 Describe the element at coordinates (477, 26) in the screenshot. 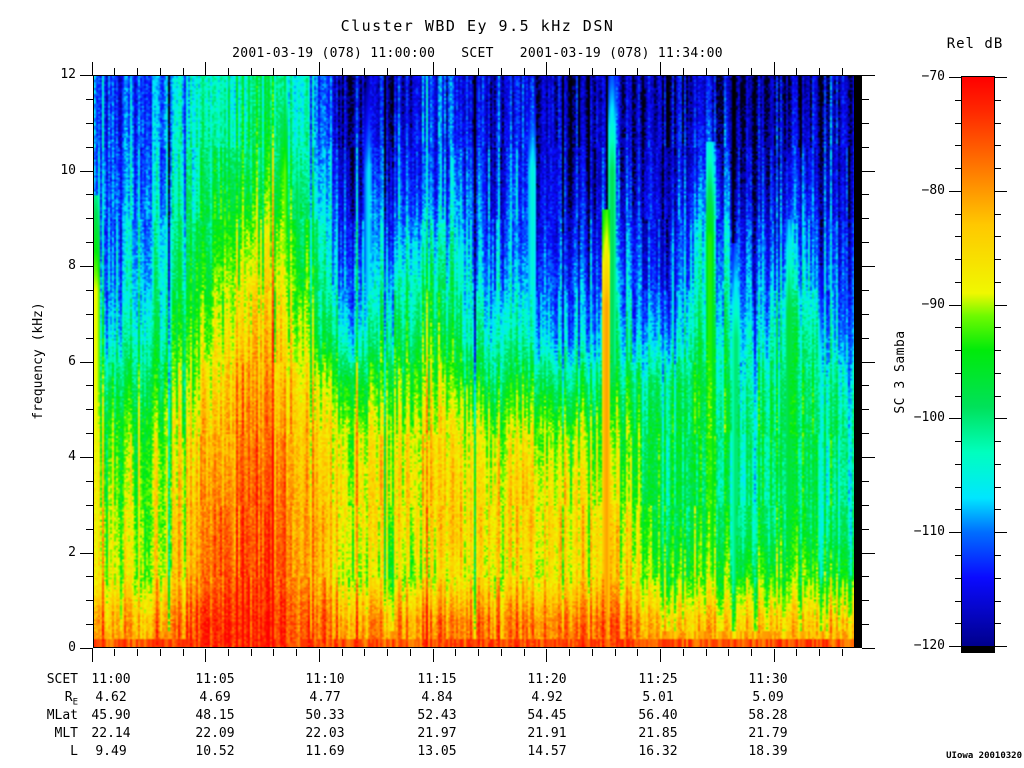

I see `plot-title: Cluster WBD Ey 9.5 kHz DSN` at that location.